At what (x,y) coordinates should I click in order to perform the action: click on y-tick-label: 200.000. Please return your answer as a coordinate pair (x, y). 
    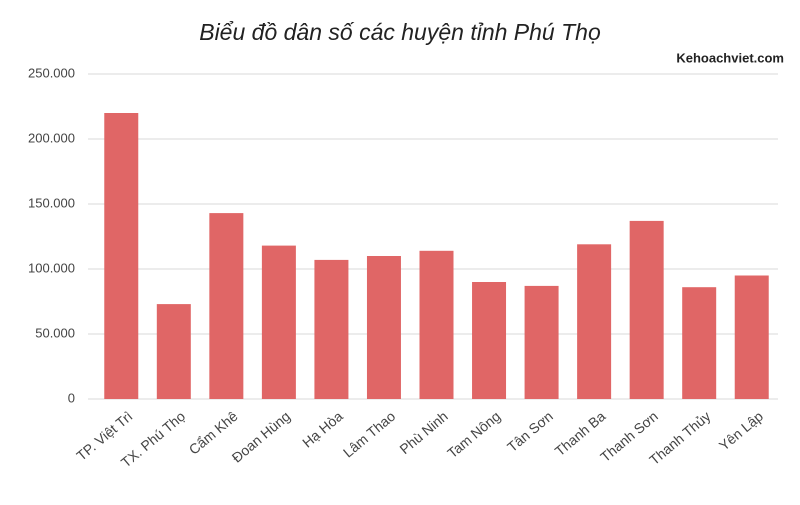
    Looking at the image, I should click on (51, 137).